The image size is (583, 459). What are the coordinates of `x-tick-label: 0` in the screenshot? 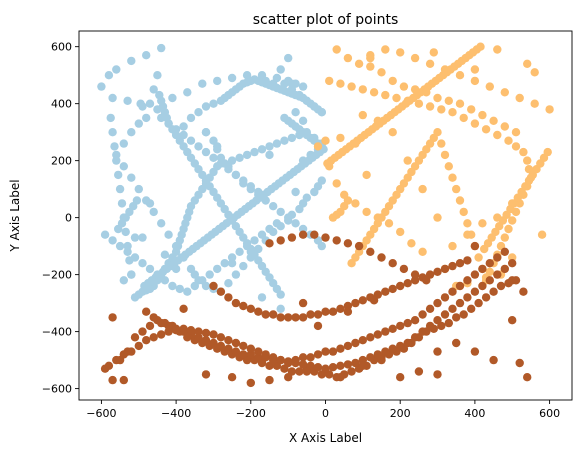 It's located at (325, 413).